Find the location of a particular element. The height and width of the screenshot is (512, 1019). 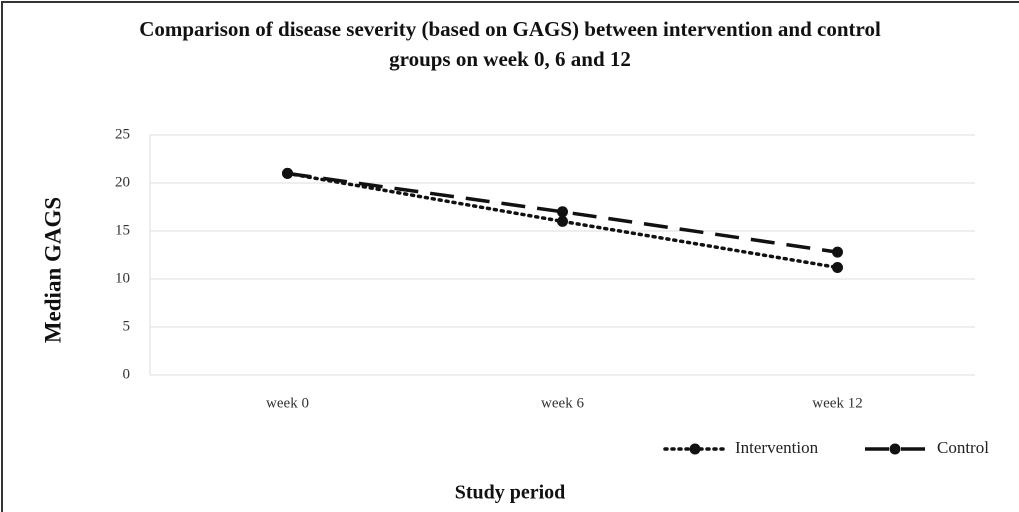

x-tick-label: week 12 is located at coordinates (837, 403).